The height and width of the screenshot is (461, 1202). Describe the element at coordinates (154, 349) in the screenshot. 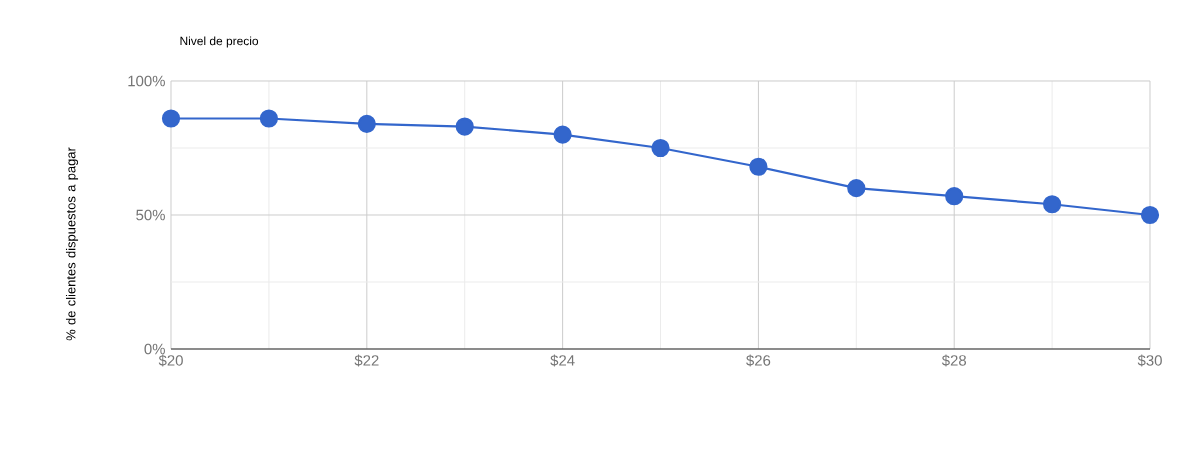

I see `y-tick-label: 0%` at that location.